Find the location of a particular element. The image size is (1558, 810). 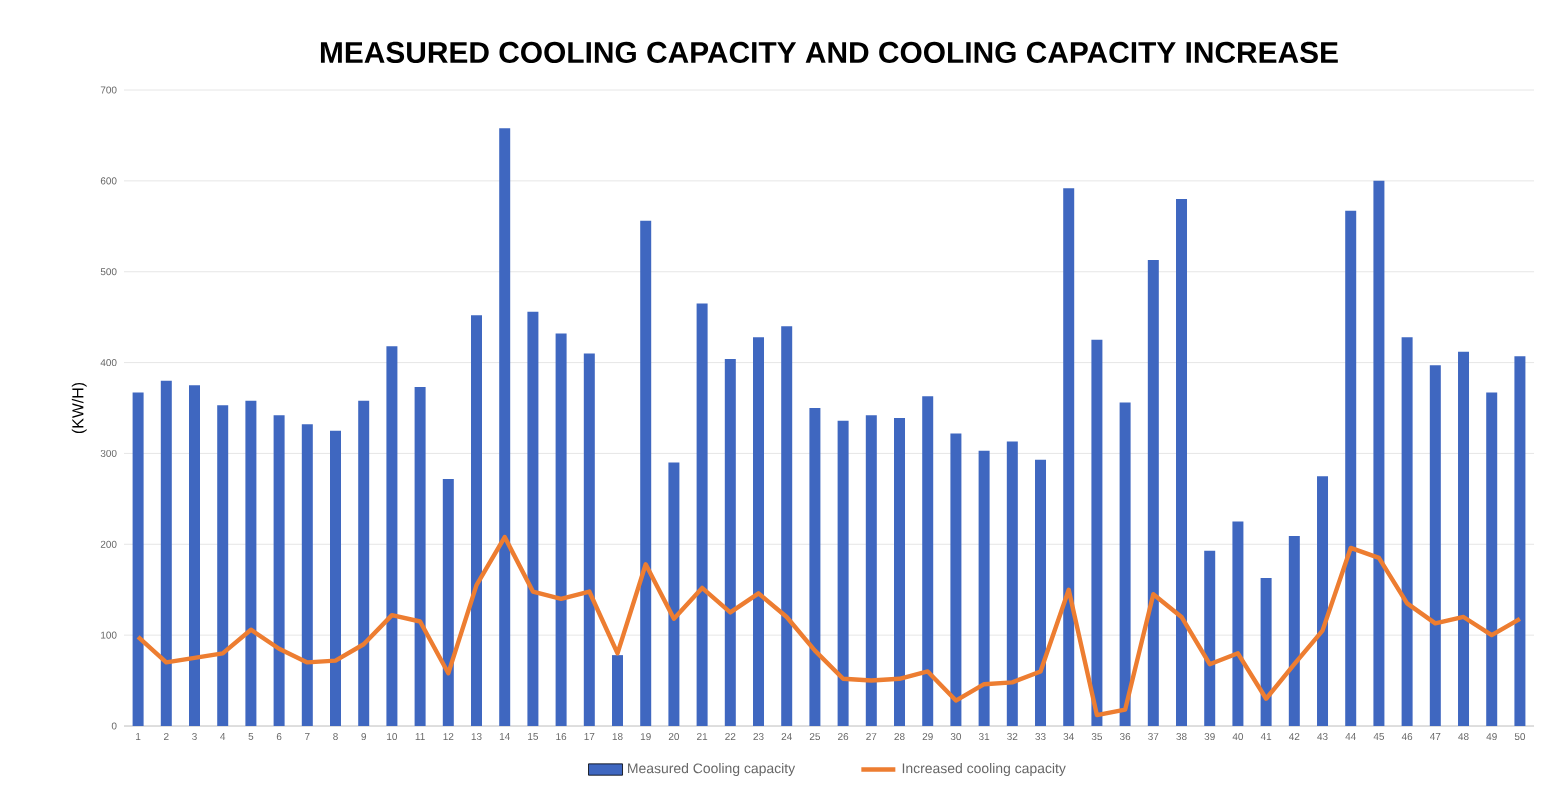

chart-title: MEASURED COOLING CAPACITY AND COOLING CAPACITY INCREASE is located at coordinates (829, 52).